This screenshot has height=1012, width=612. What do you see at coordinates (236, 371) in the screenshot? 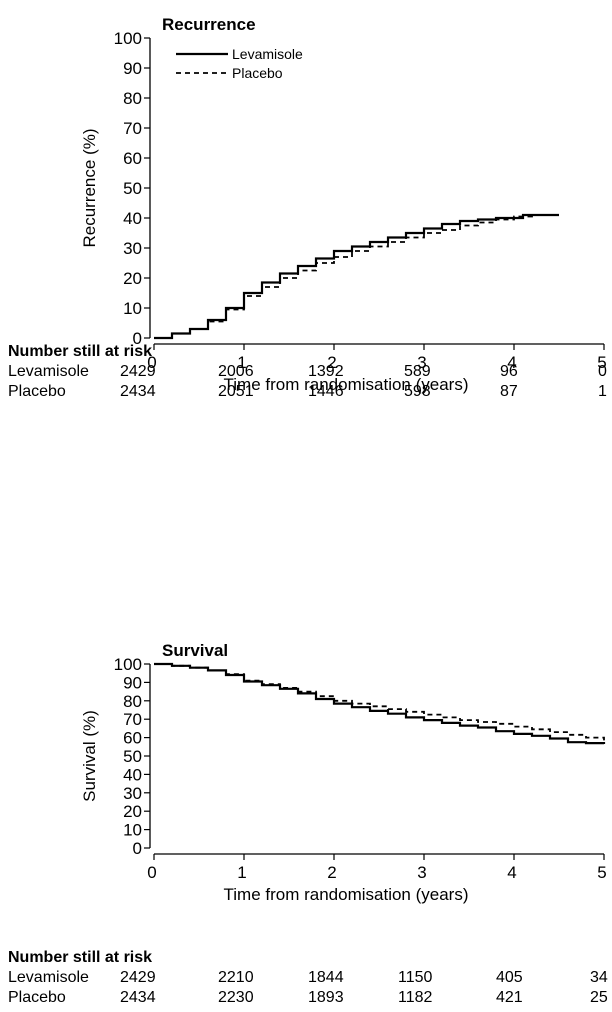
I see `risk-value: 2006` at bounding box center [236, 371].